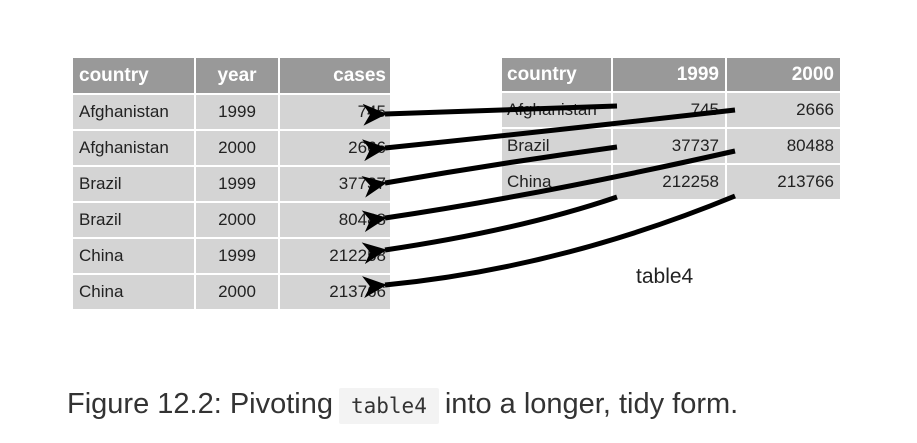  What do you see at coordinates (783, 182) in the screenshot?
I see `cell-2000: 213766` at bounding box center [783, 182].